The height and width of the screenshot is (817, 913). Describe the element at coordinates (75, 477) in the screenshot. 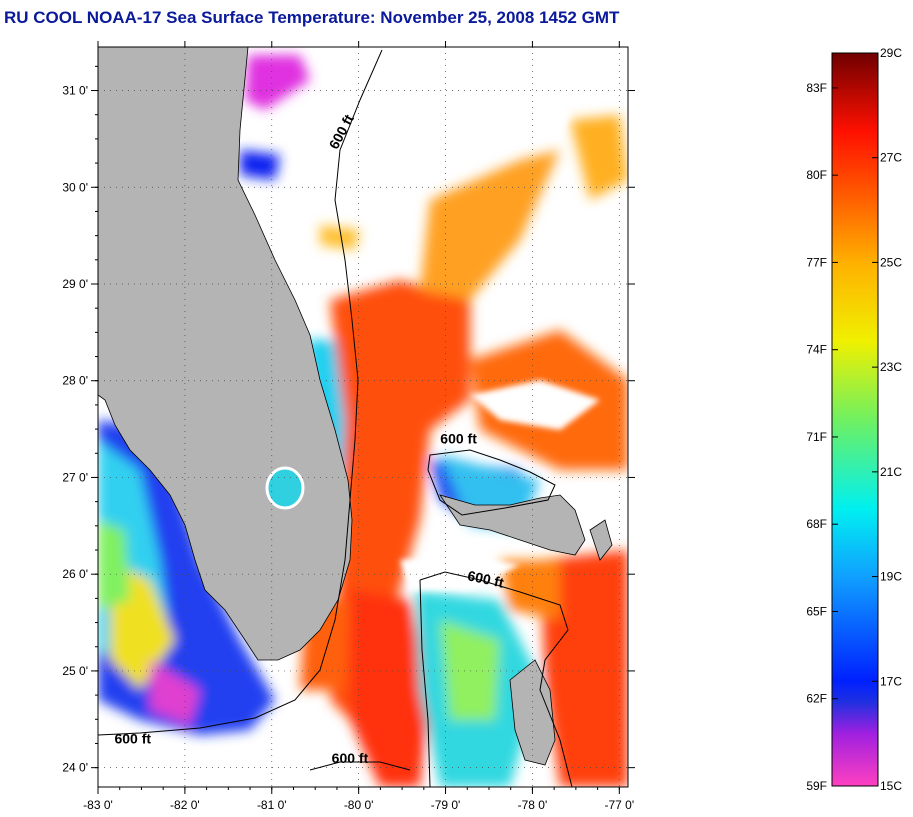

I see `lat-tick-label: 27 0'` at that location.